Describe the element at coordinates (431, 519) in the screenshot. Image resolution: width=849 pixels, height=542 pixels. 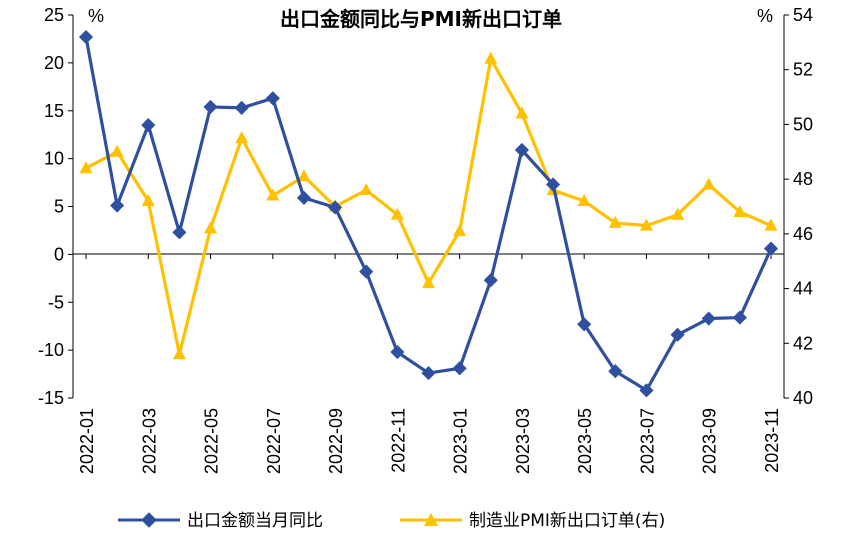
I see `legend-marker-pmi` at that location.